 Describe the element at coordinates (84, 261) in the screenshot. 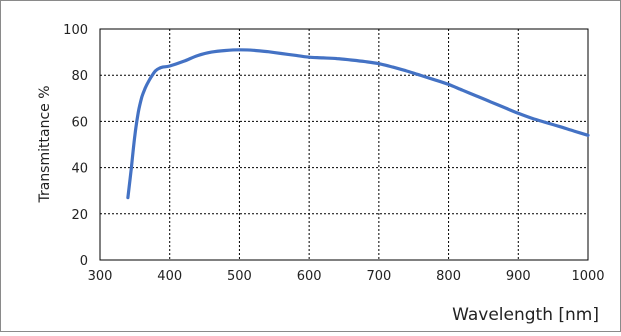

I see `y-tick-label: 0` at that location.